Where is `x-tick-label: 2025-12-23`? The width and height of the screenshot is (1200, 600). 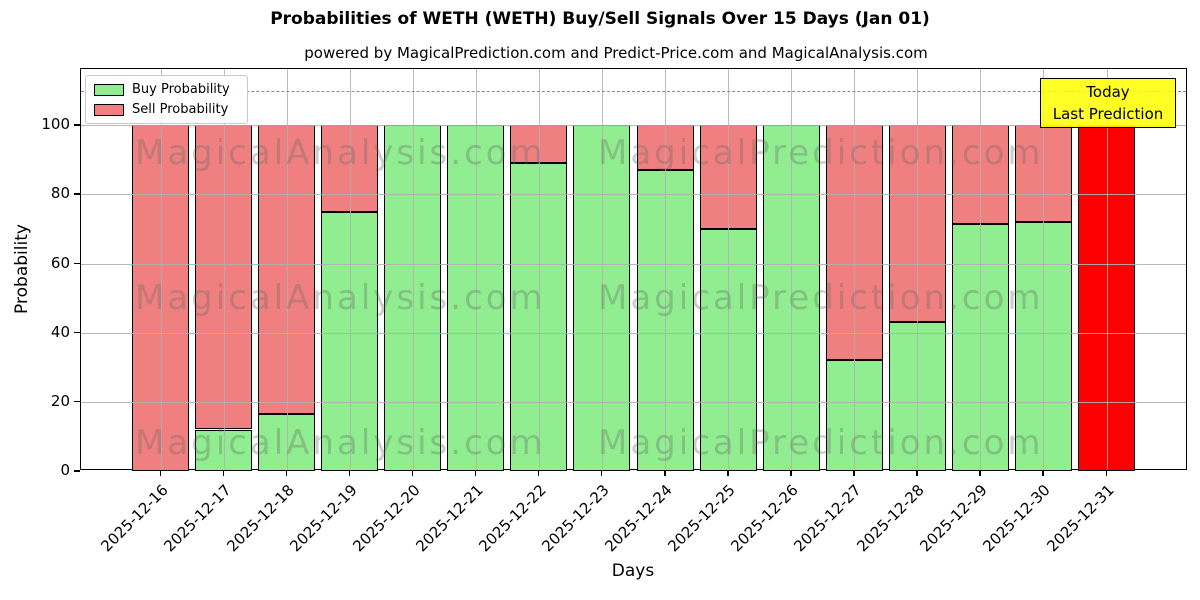 x-tick-label: 2025-12-23 is located at coordinates (575, 518).